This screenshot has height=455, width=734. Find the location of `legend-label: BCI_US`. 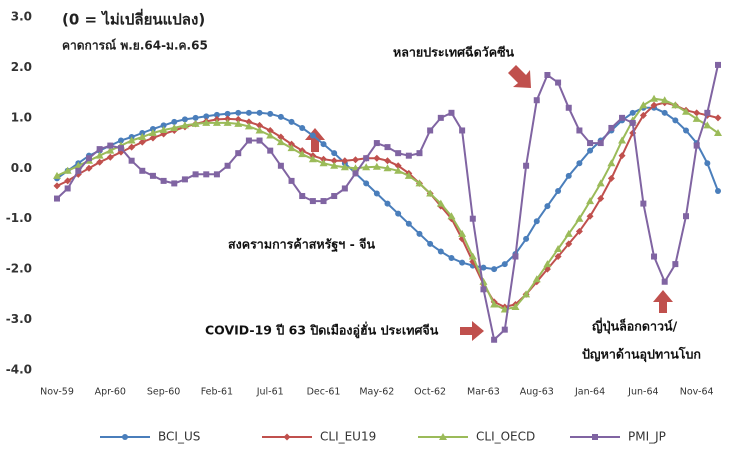

legend-label: BCI_US is located at coordinates (179, 437).